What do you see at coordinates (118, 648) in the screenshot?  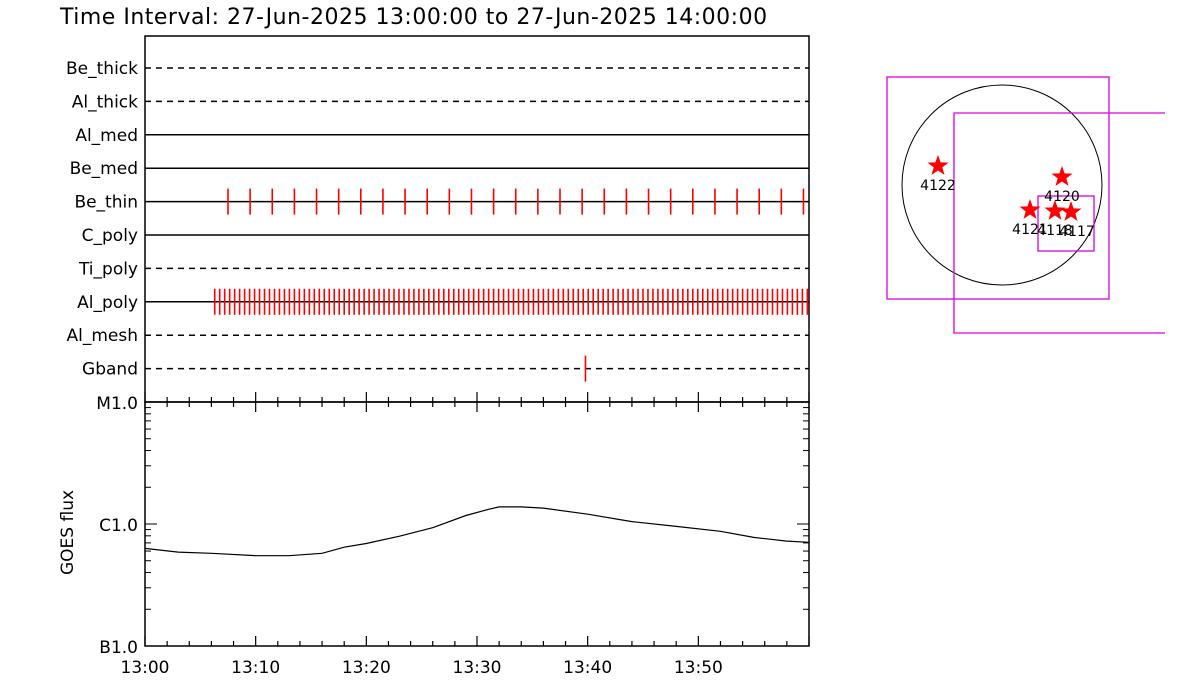 I see `y-tick-label: B1.0` at bounding box center [118, 648].